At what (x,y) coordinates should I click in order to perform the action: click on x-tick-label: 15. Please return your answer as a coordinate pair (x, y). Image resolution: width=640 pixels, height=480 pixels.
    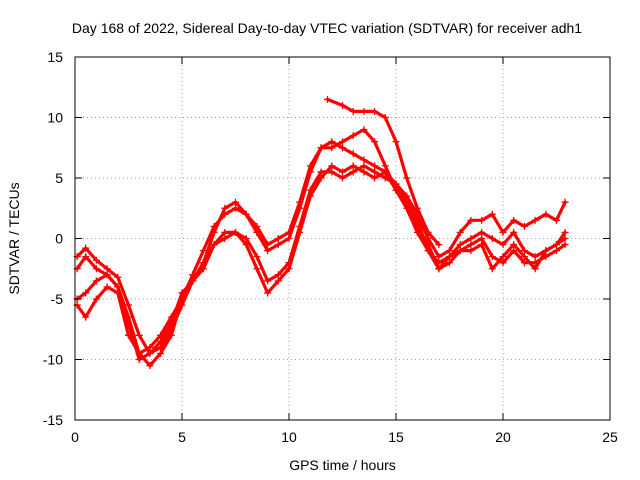
    Looking at the image, I should click on (396, 437).